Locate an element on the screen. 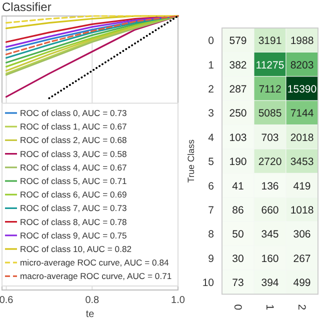 The height and width of the screenshot is (320, 320). x-tick-label: 0.8 is located at coordinates (92, 300).